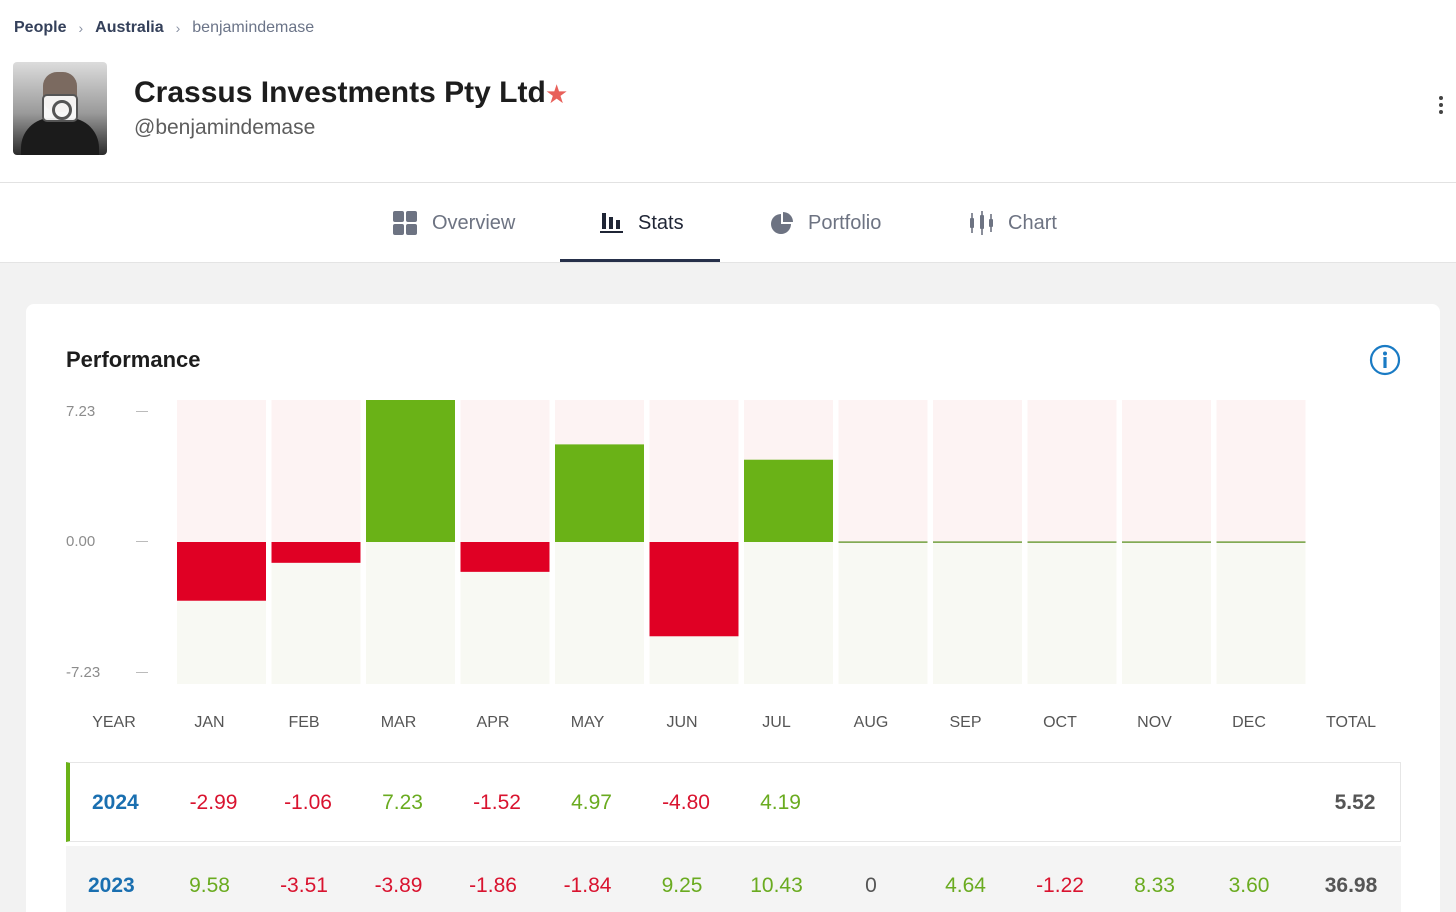 This screenshot has width=1456, height=912. I want to click on info-icon, so click(1385, 360).